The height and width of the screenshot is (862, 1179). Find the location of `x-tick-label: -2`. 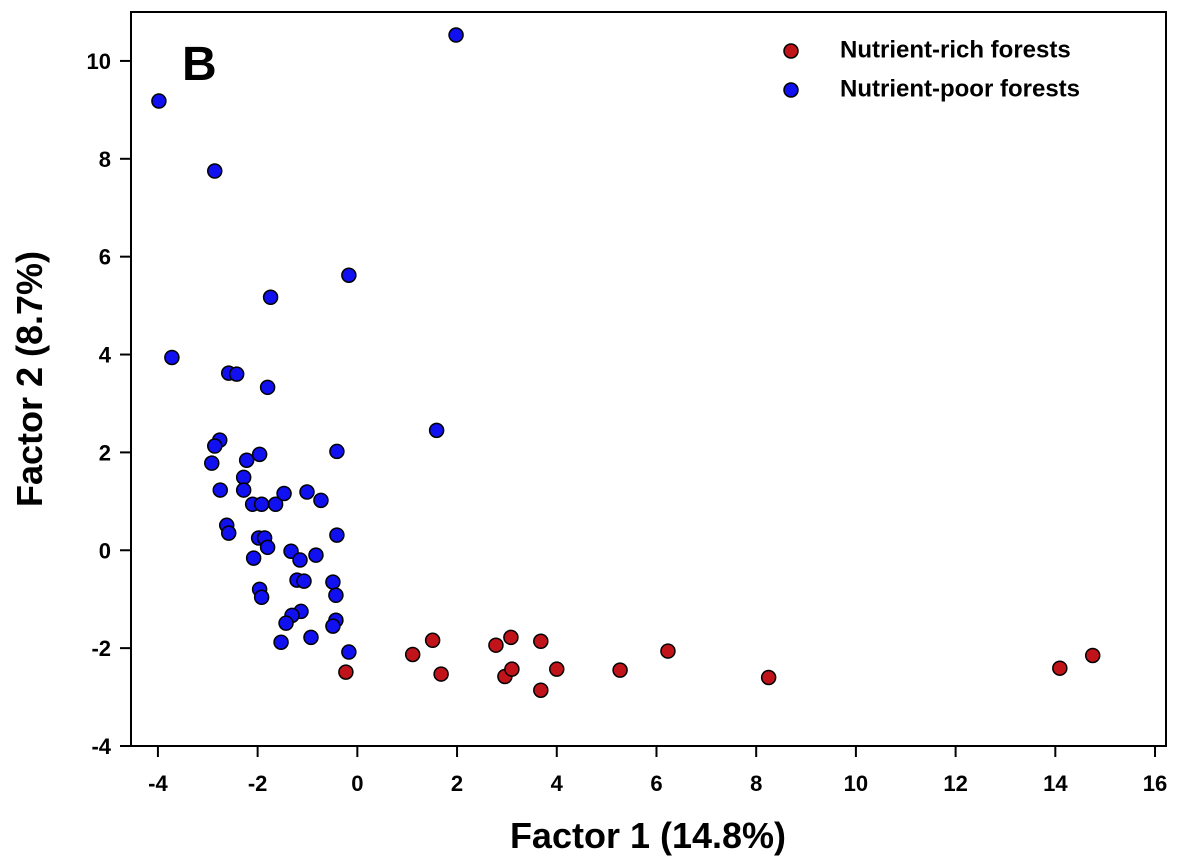

x-tick-label: -2 is located at coordinates (258, 783).